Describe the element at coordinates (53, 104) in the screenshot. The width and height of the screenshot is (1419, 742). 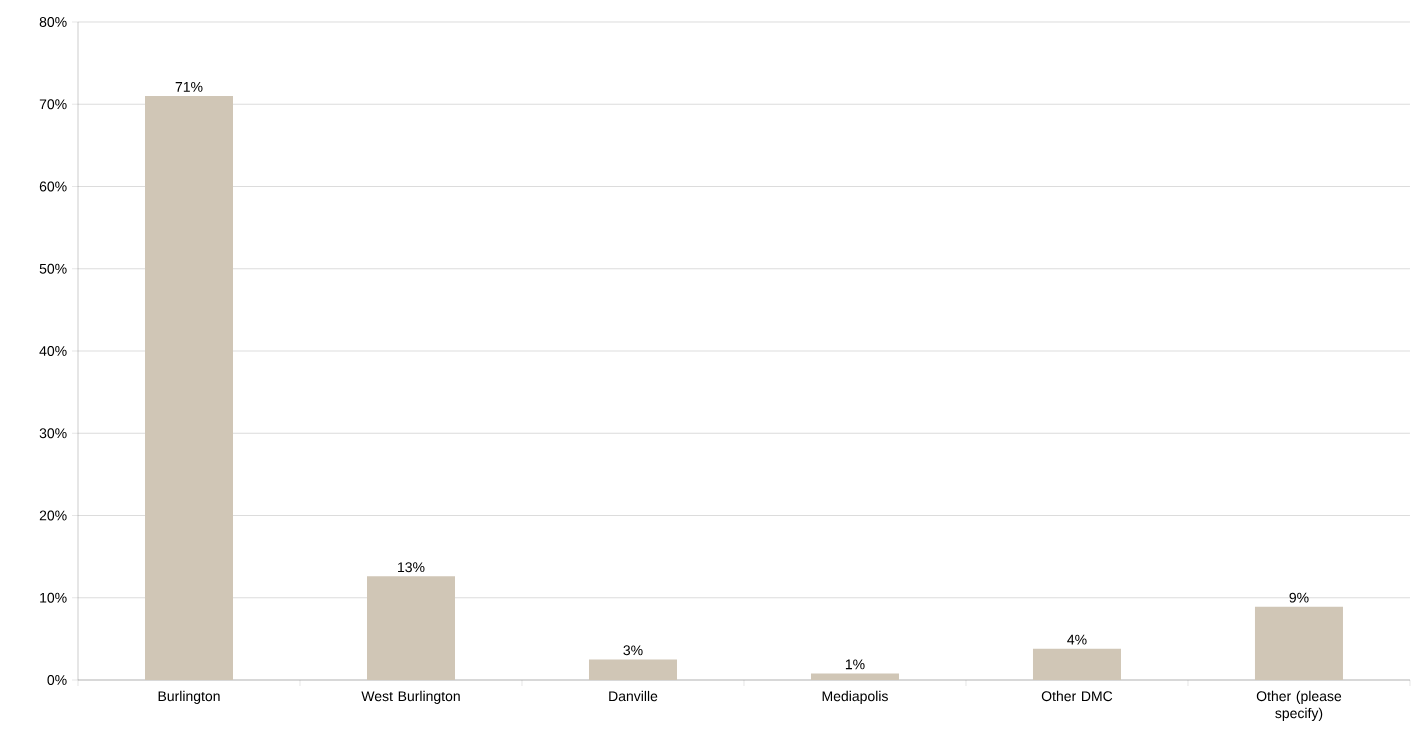
I see `y-tick-label: 70%` at that location.